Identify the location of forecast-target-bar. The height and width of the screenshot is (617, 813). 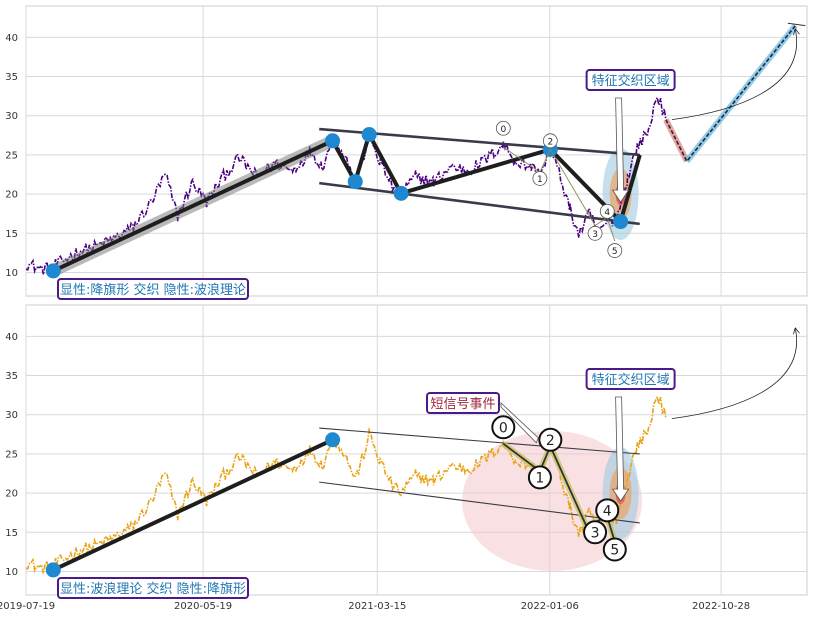
(796, 24).